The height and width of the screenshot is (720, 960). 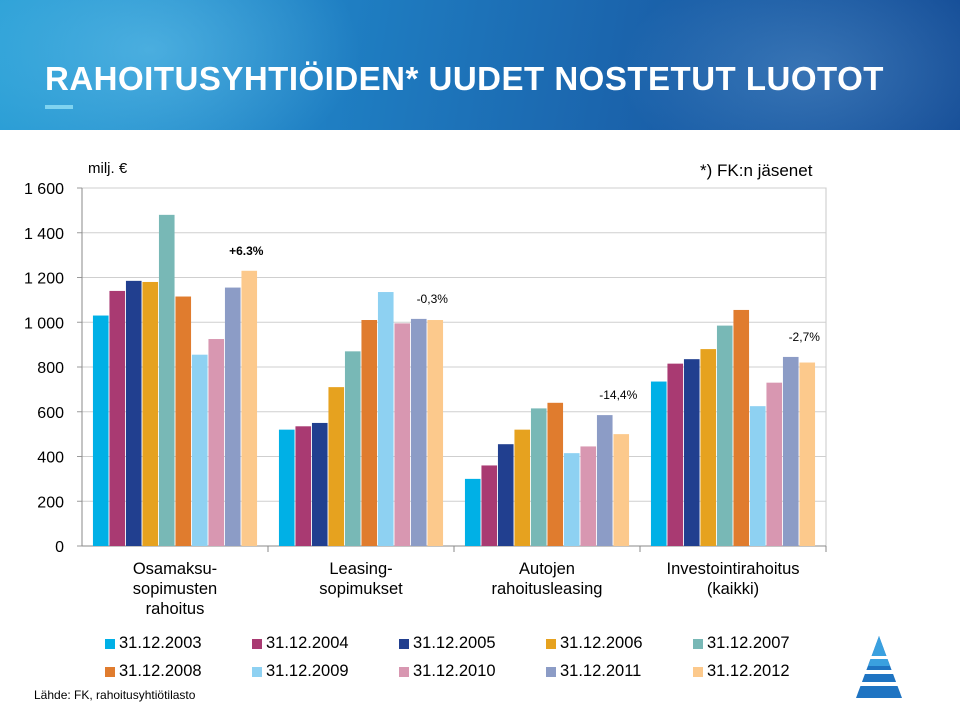 What do you see at coordinates (464, 78) in the screenshot?
I see `page-title: RAHOITUSYHTIÖIDEN* UUDET NOSTETUT LUOTOT` at bounding box center [464, 78].